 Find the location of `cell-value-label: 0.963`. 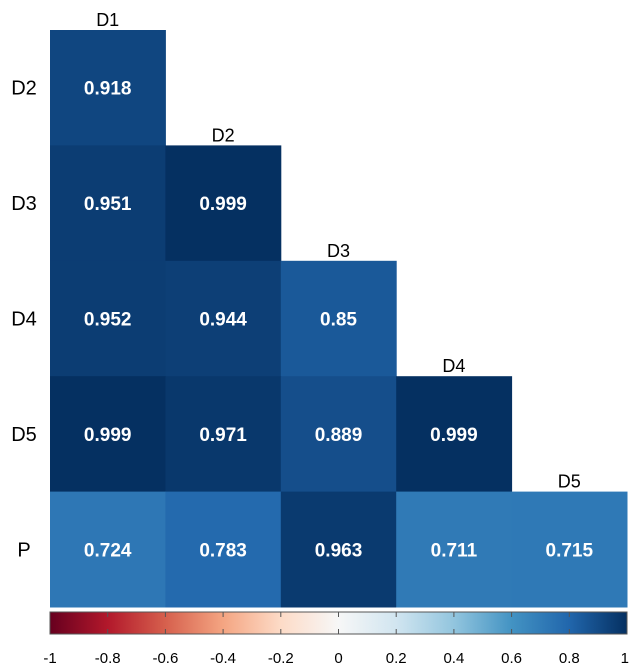

cell-value-label: 0.963 is located at coordinates (339, 550).